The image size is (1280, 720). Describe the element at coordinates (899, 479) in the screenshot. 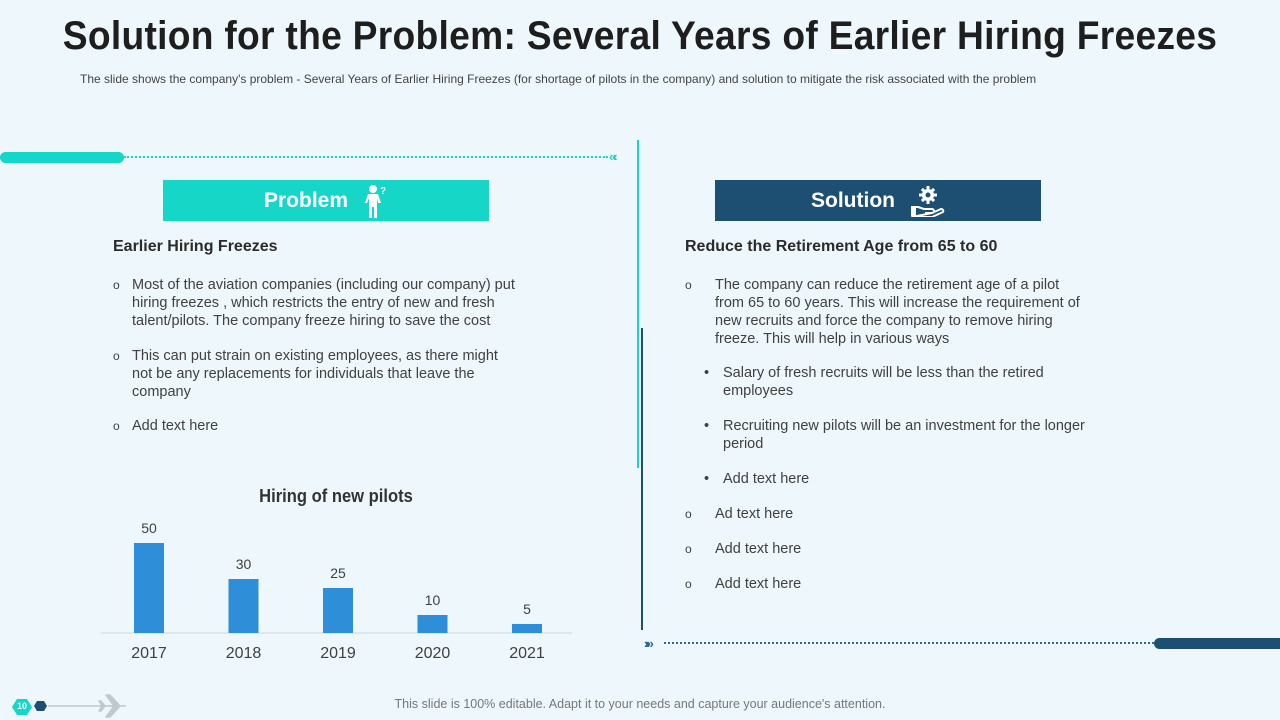

I see `list-item: • Add text here` at that location.